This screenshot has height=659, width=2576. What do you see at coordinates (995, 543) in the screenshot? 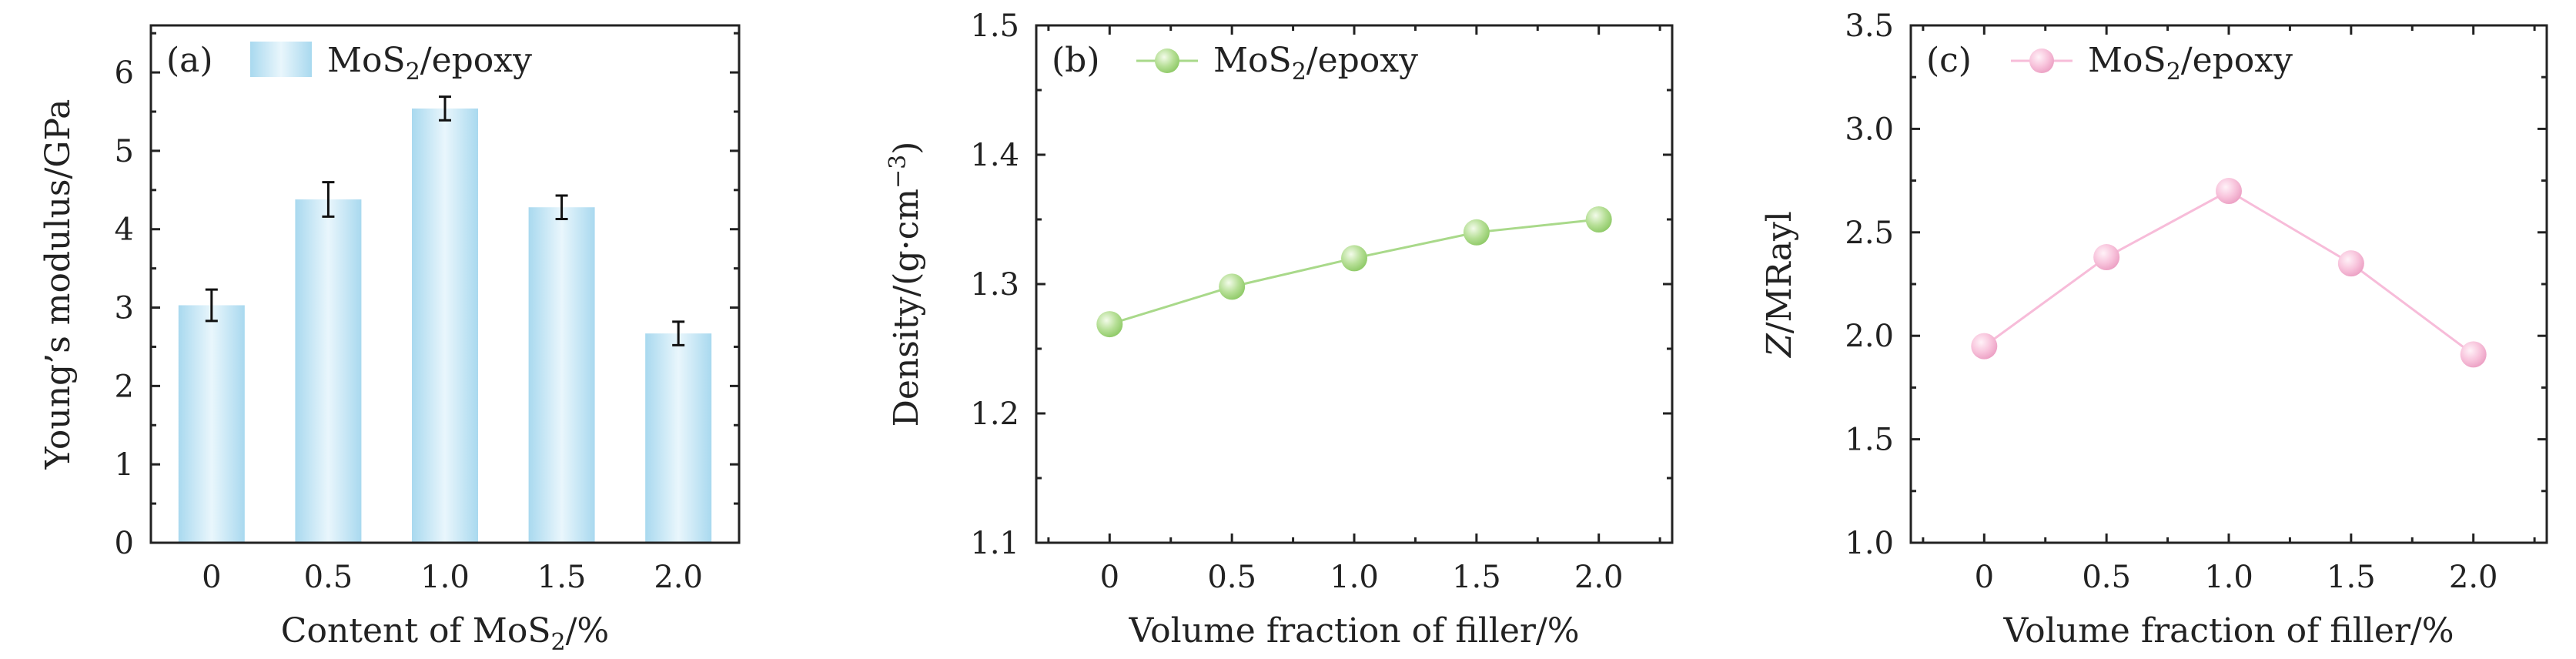
I see `y-tick-label: 1.1` at bounding box center [995, 543].